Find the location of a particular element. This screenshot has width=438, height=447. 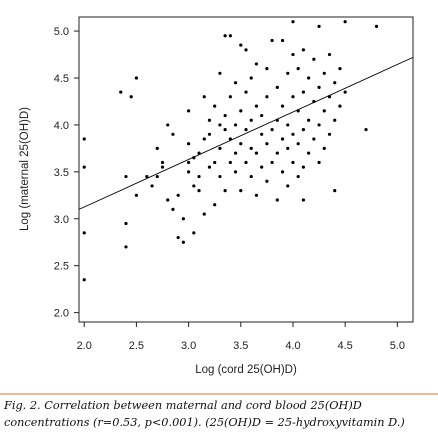

x-tick-label: 5.0 is located at coordinates (397, 346).